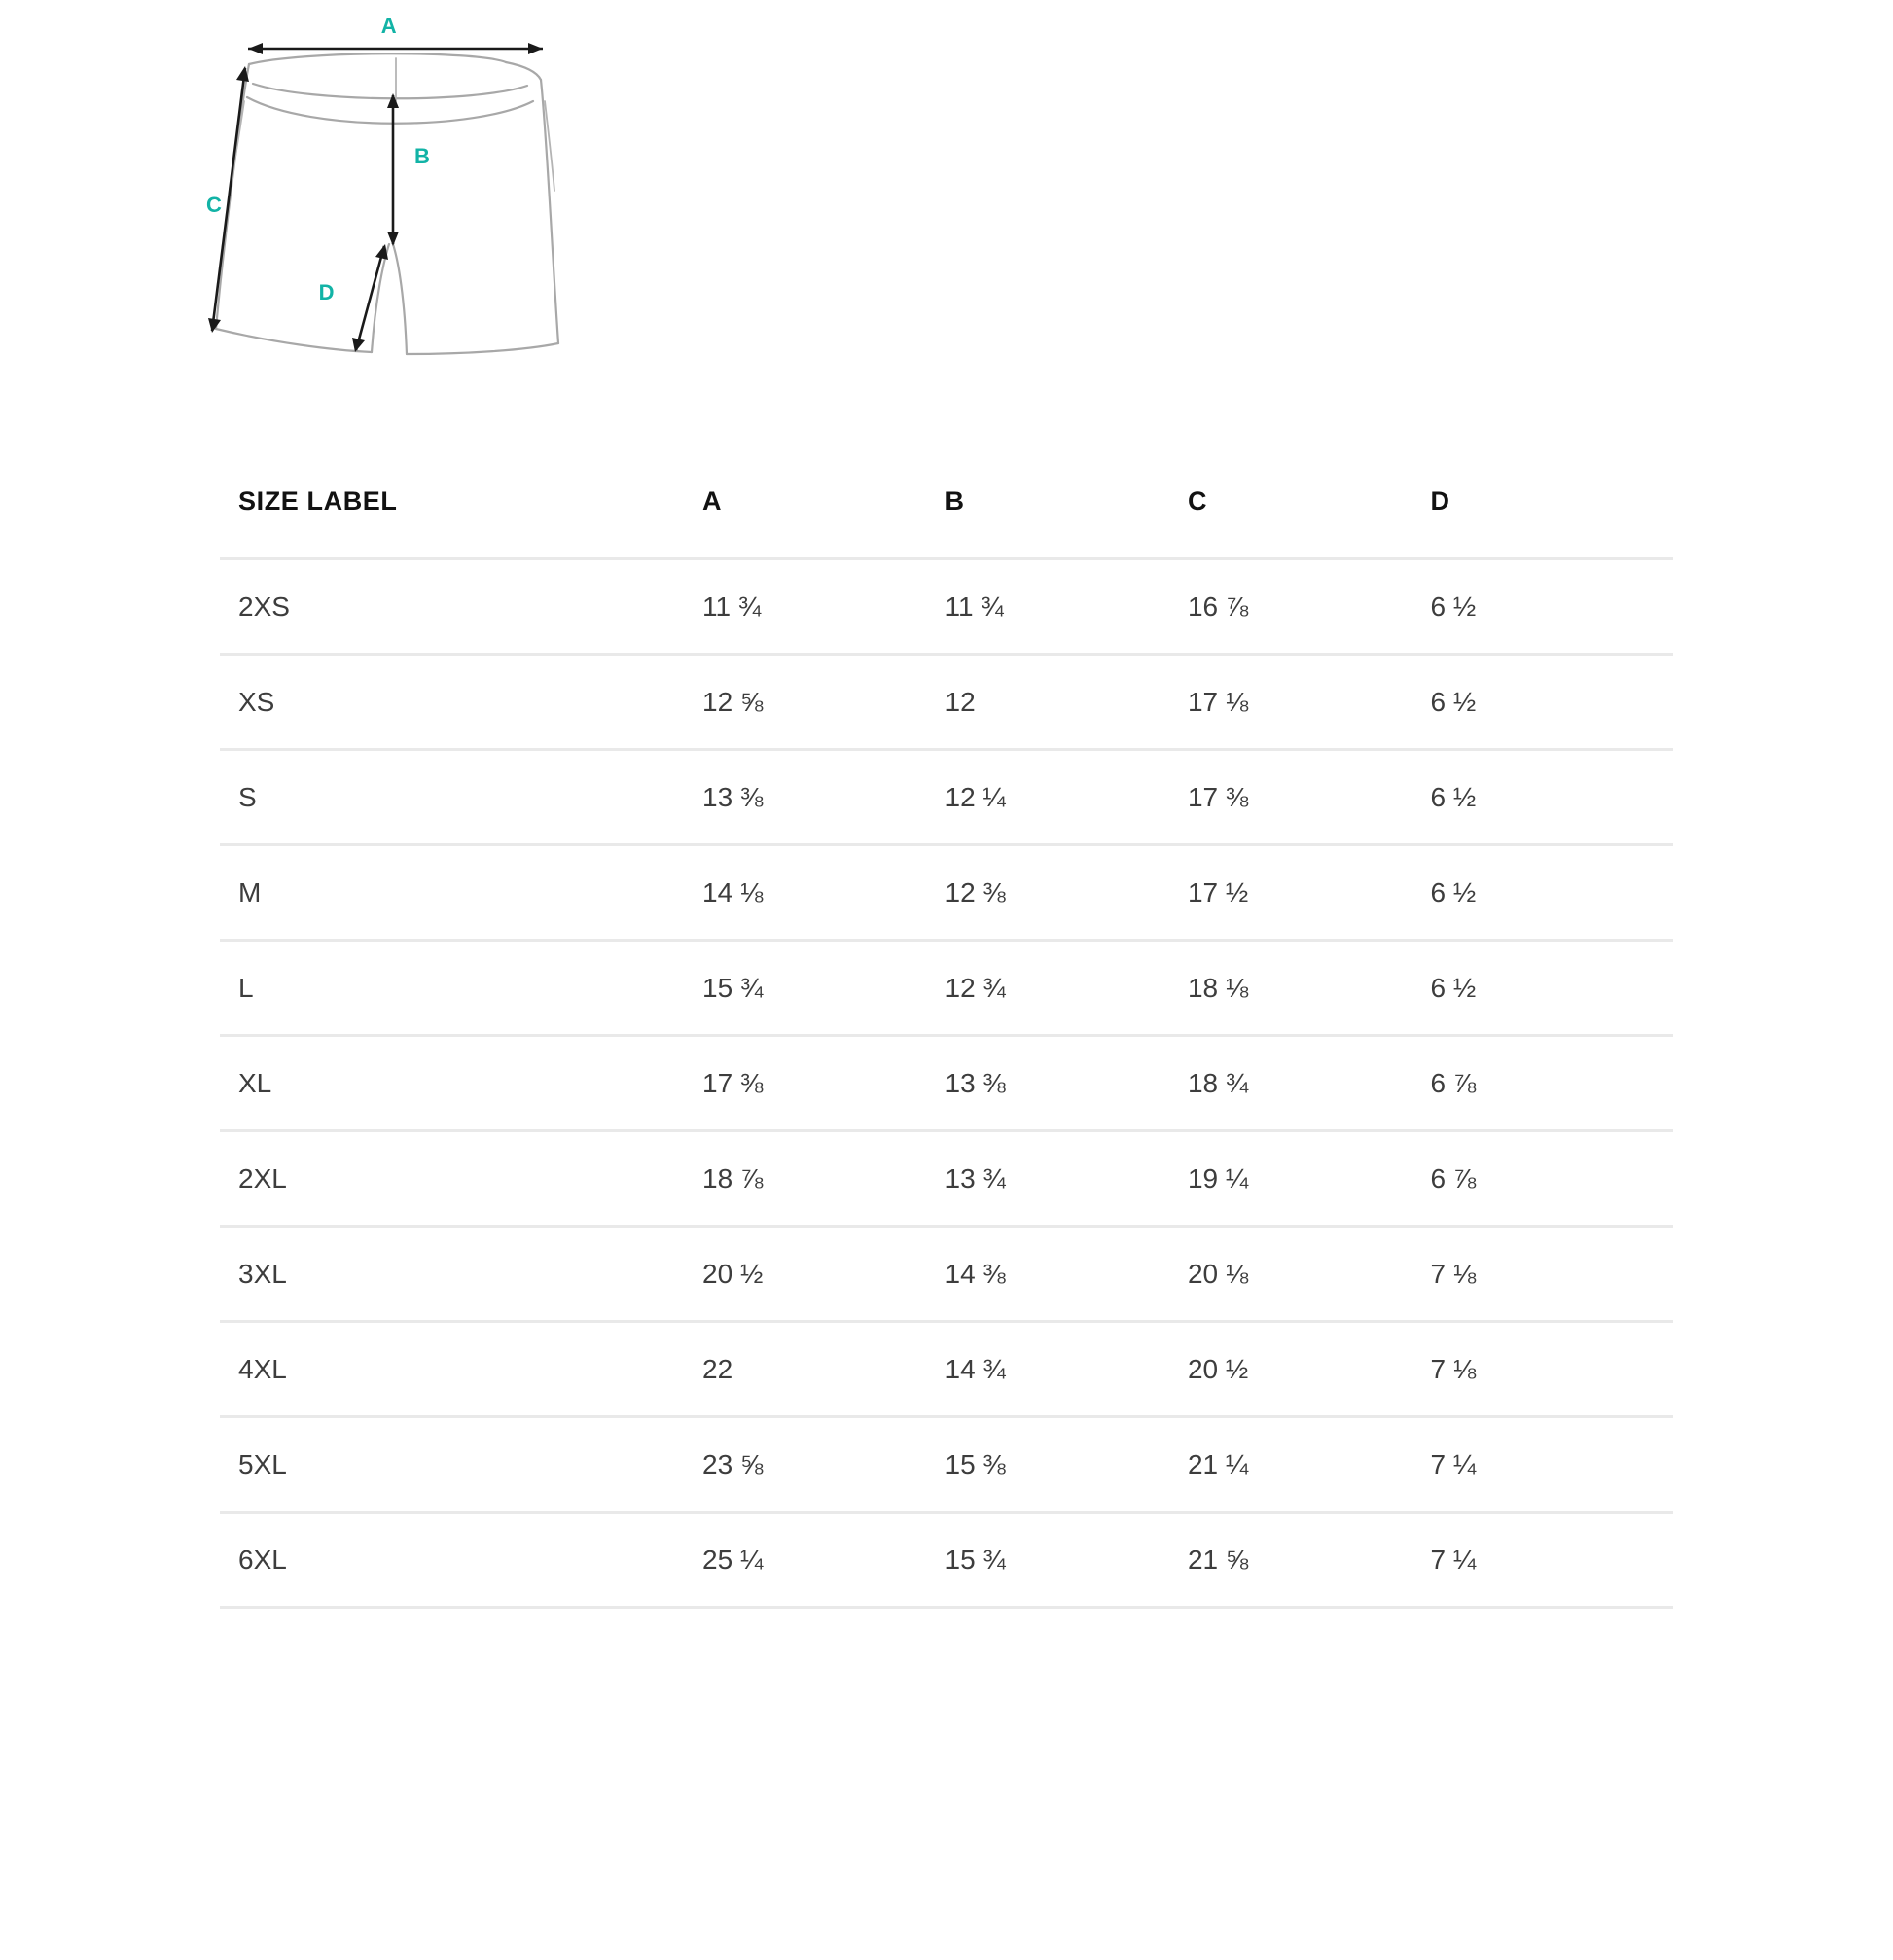  Describe the element at coordinates (263, 1559) in the screenshot. I see `cell-size: 6XL` at that location.